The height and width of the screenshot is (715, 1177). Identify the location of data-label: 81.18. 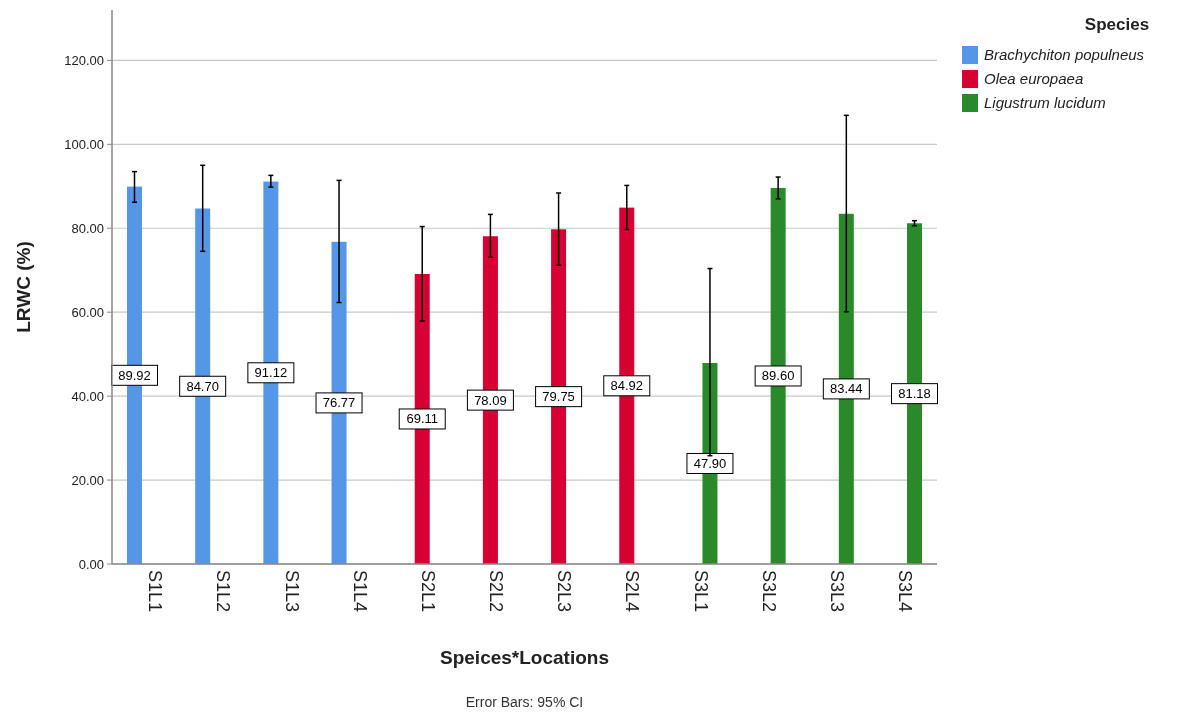
(914, 394).